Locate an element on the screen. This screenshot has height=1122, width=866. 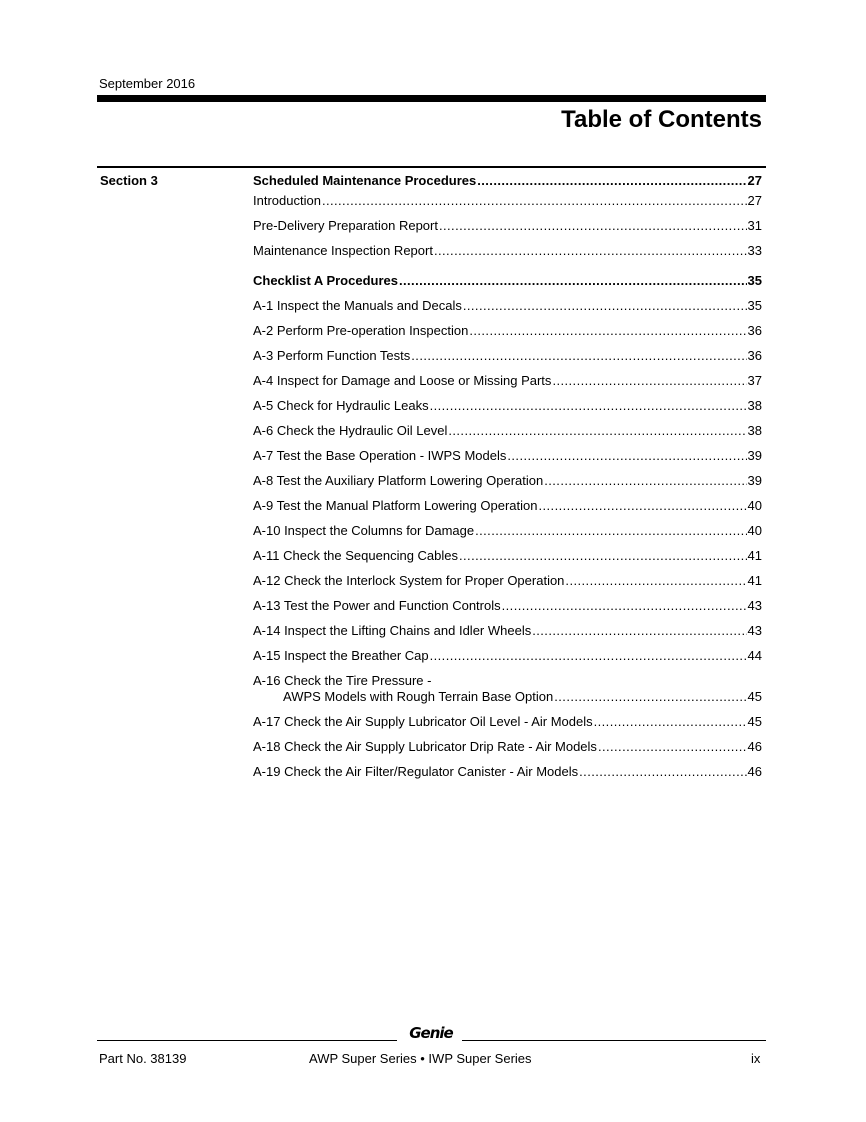
toc-entry-title: A-11 Check the Sequencing Cables is located at coordinates (355, 555).